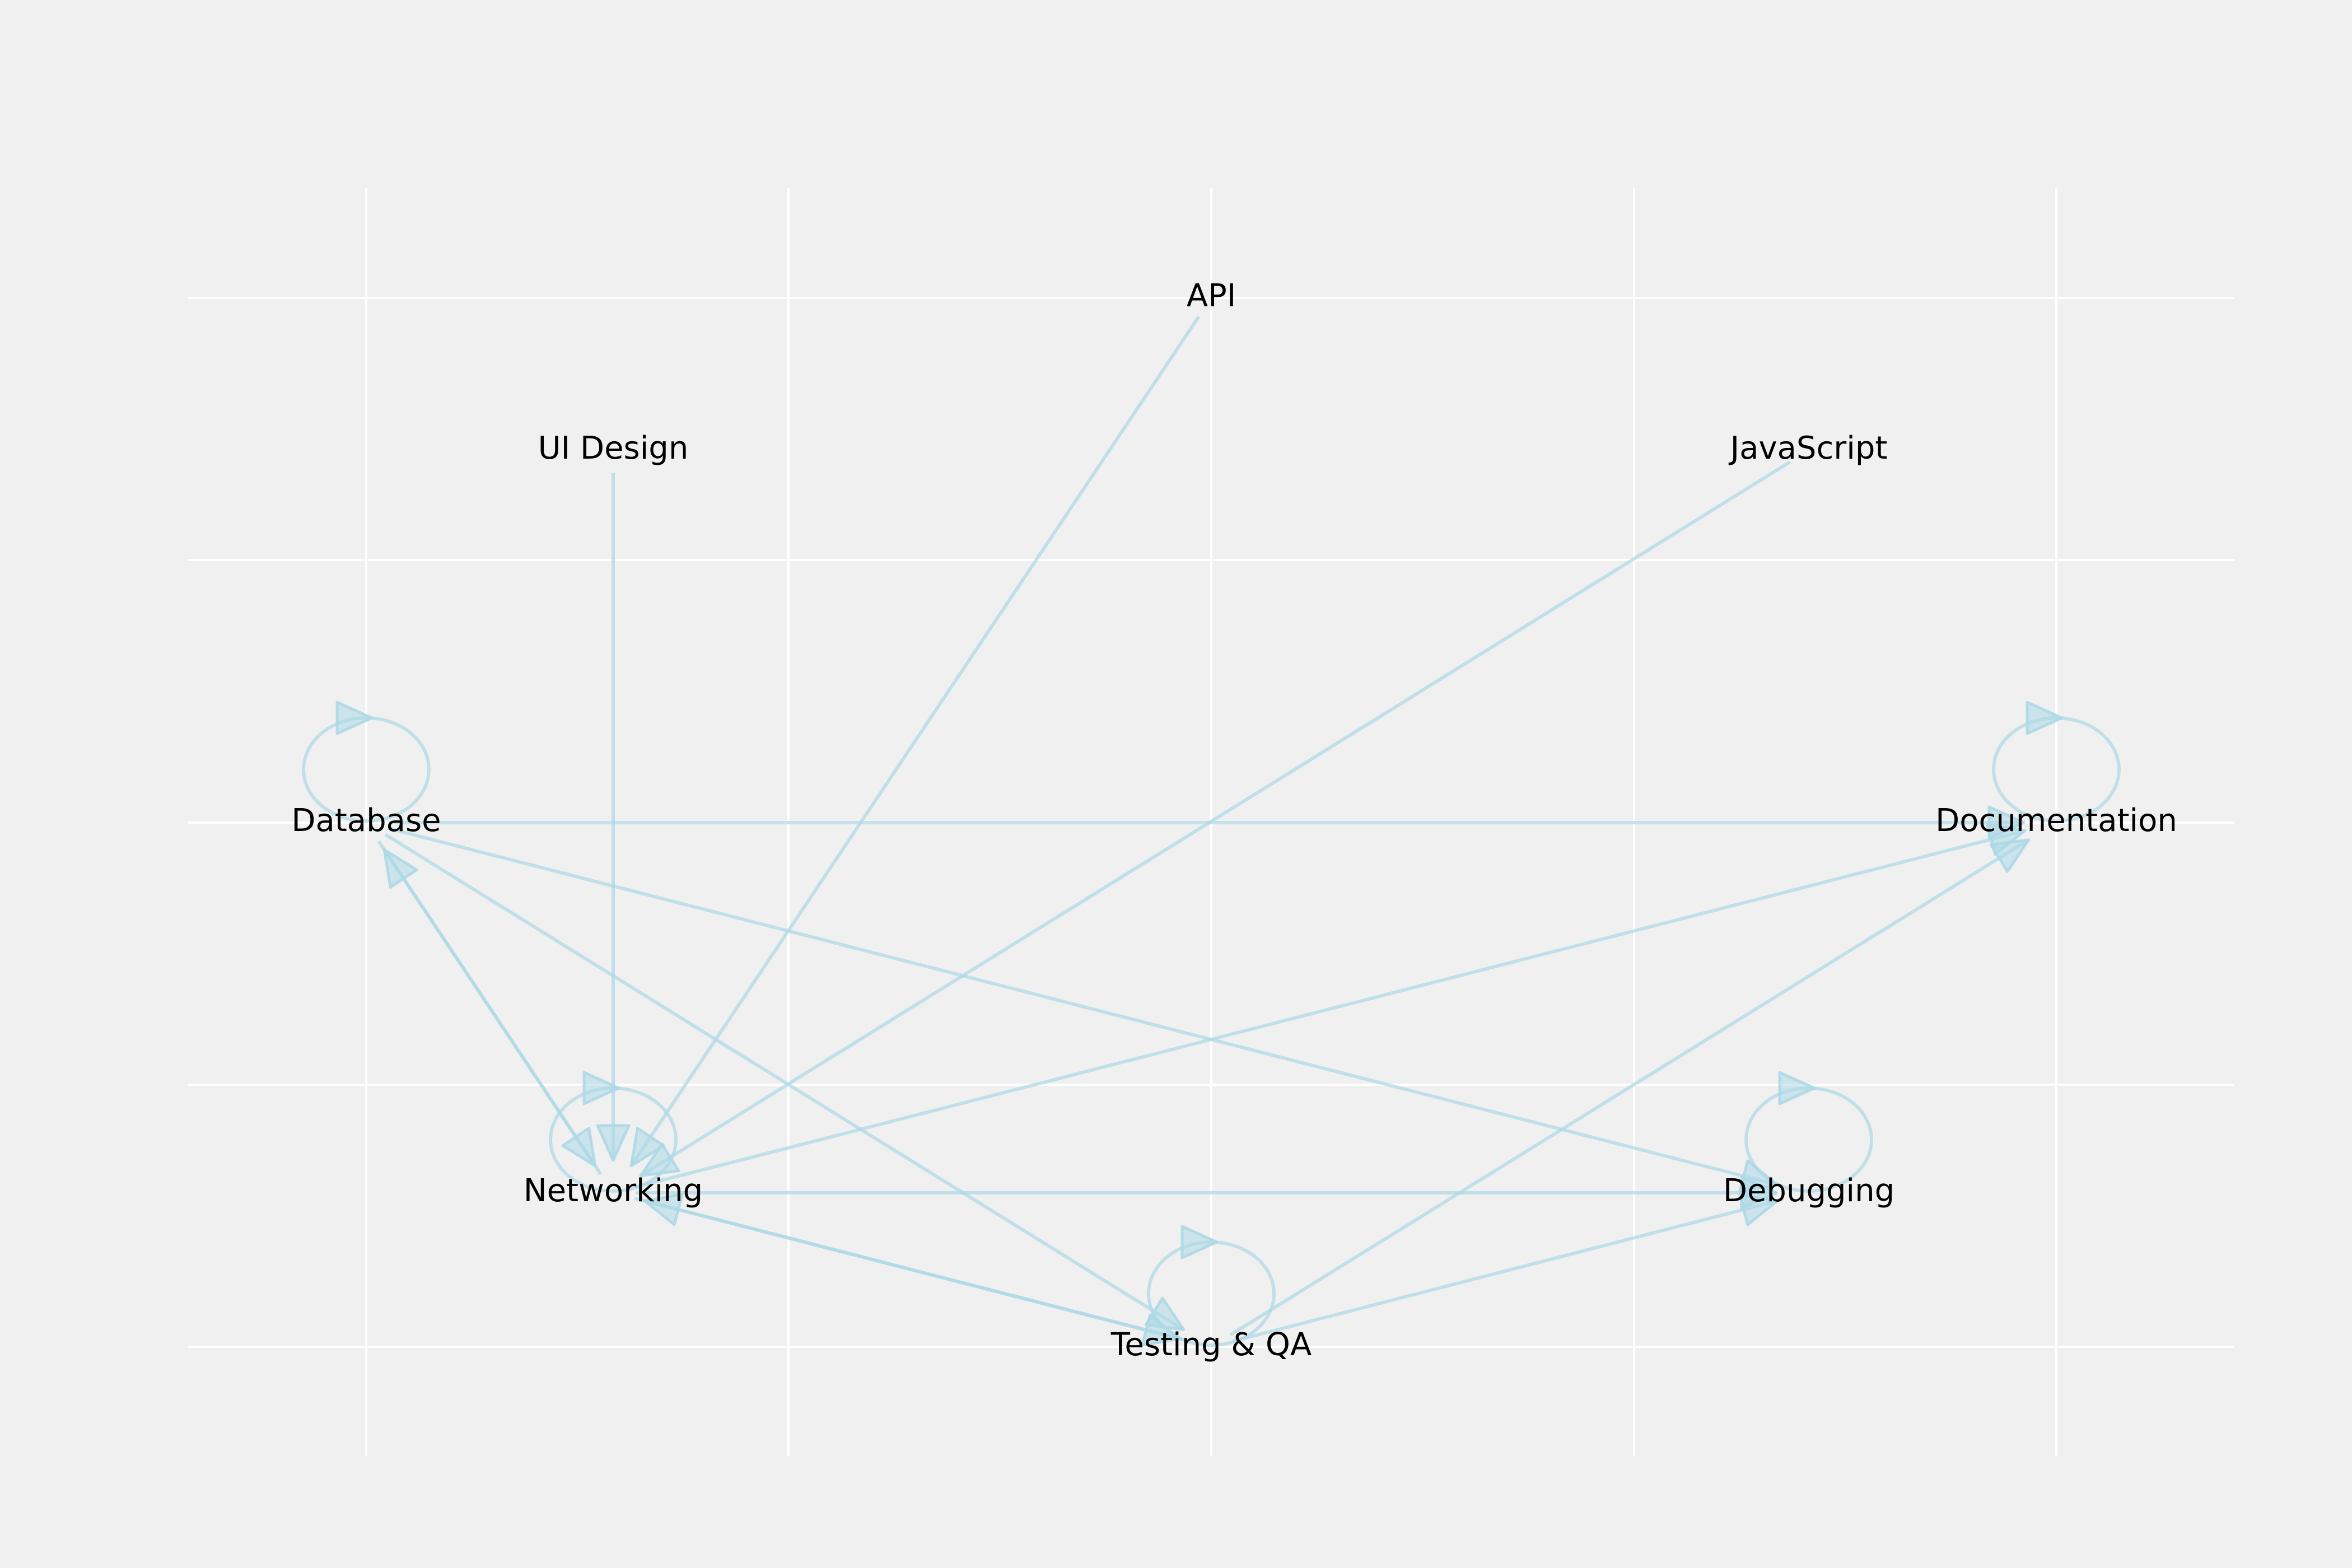 Image resolution: width=2352 pixels, height=1568 pixels. What do you see at coordinates (1809, 1191) in the screenshot?
I see `node-label-debugging: Debugging` at bounding box center [1809, 1191].